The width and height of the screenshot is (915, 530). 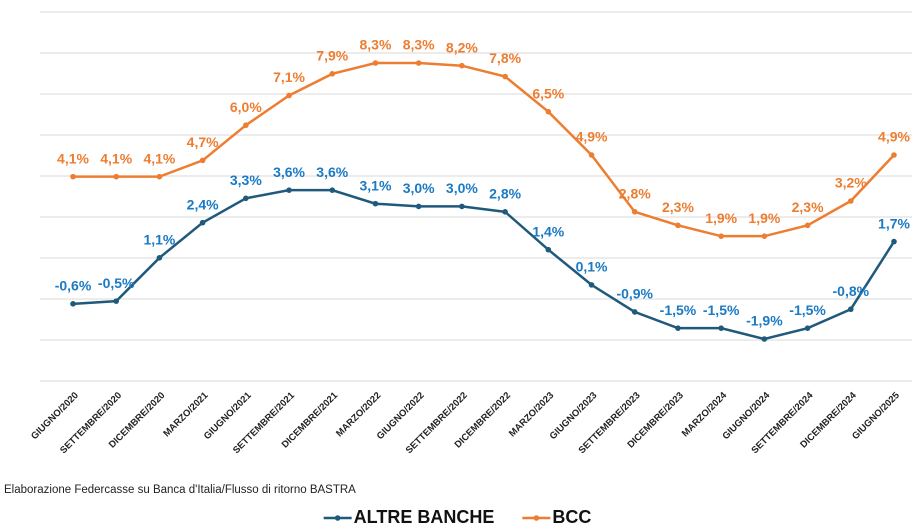 I want to click on data-label: 2,4%, so click(x=203, y=204).